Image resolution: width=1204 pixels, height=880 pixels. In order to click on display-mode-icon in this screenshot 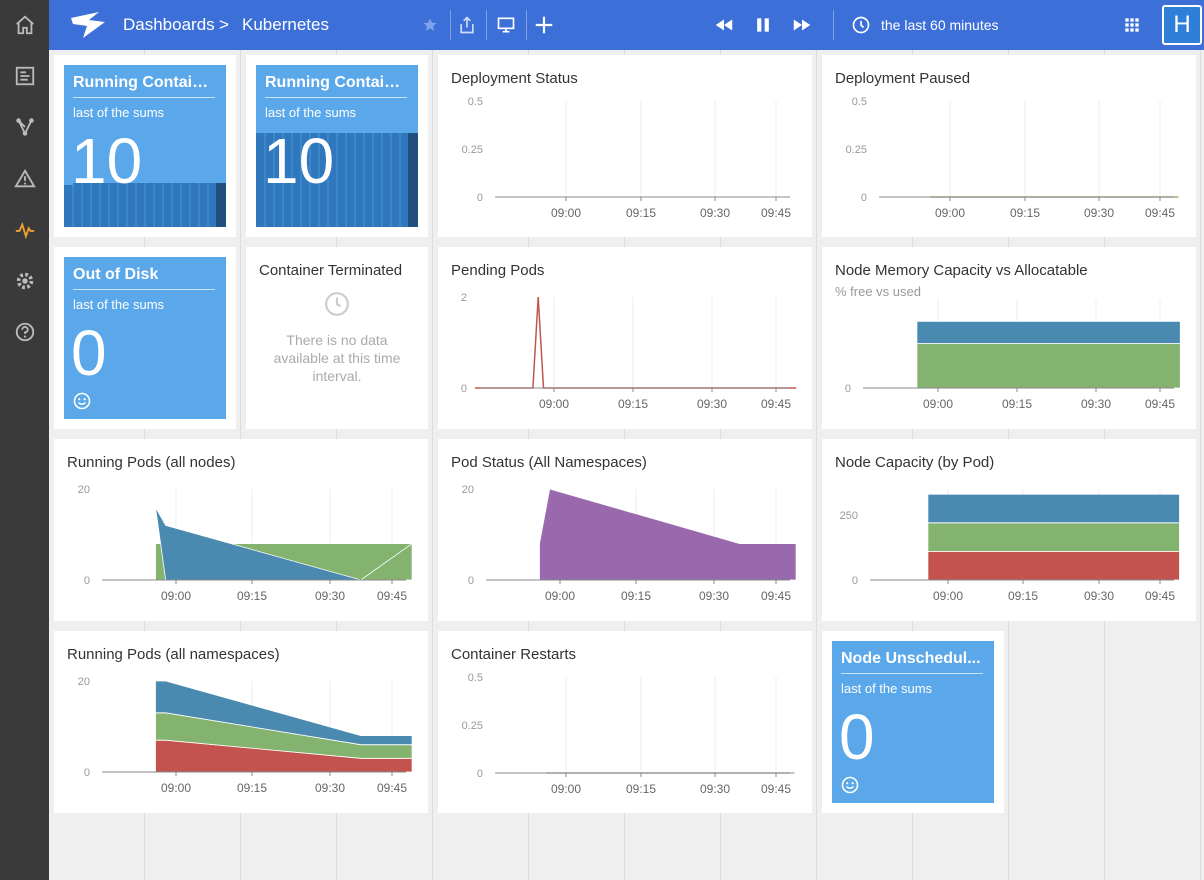, I will do `click(506, 25)`.